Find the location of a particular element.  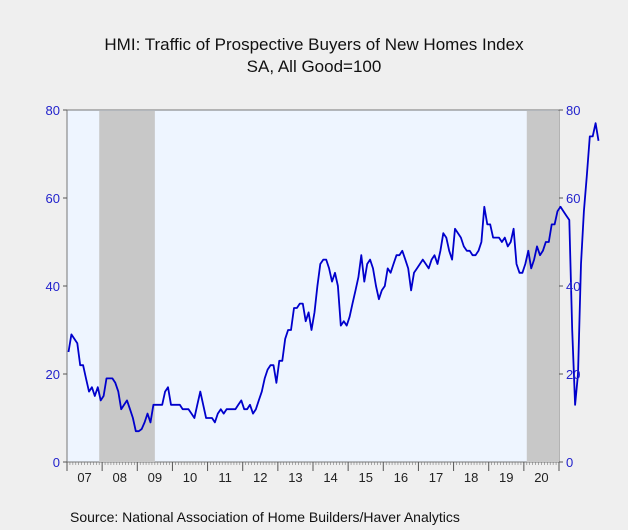

y-tick-label-right: 40 is located at coordinates (573, 286).